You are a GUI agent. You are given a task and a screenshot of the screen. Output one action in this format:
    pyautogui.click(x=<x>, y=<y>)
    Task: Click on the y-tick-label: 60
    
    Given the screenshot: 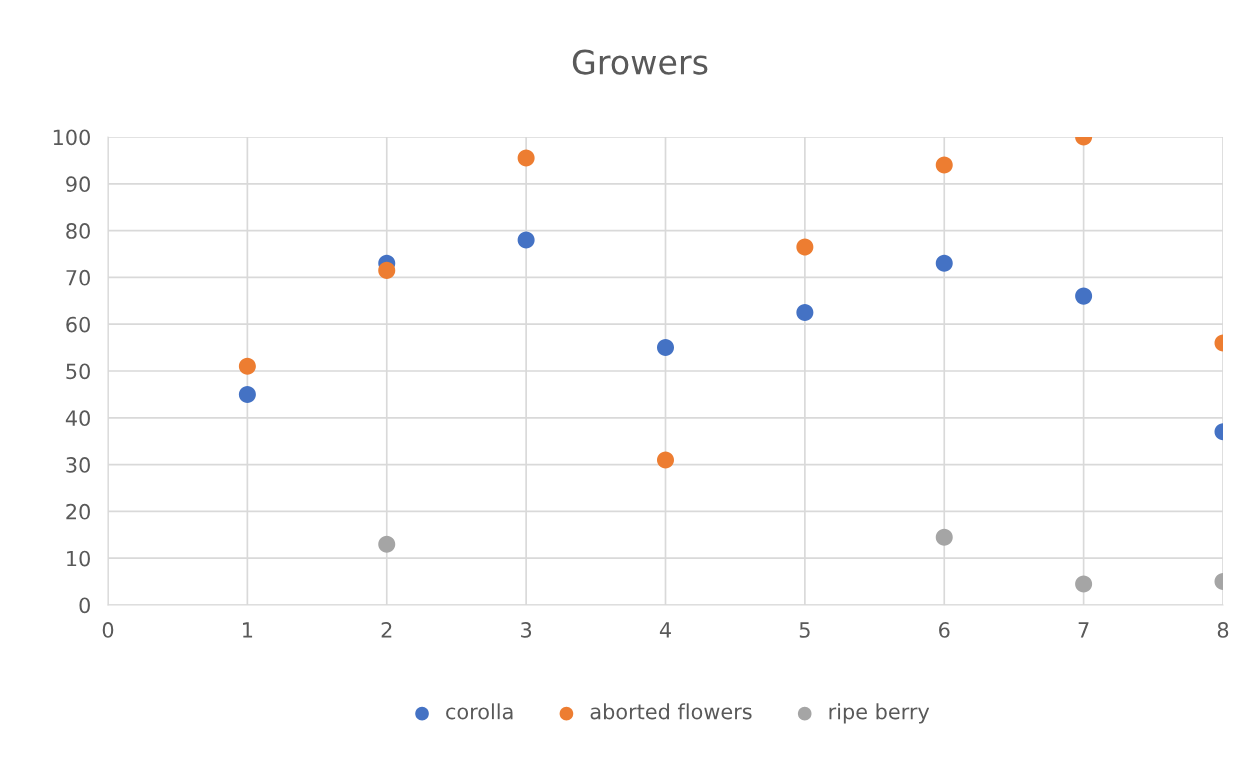 What is the action you would take?
    pyautogui.click(x=78, y=324)
    